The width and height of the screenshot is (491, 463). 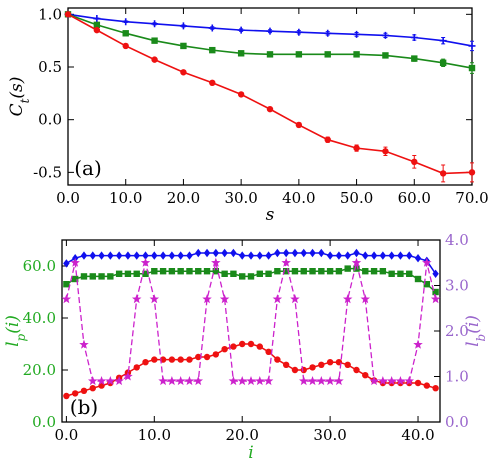 I want to click on x-tick-label: 40.0, so click(x=417, y=435).